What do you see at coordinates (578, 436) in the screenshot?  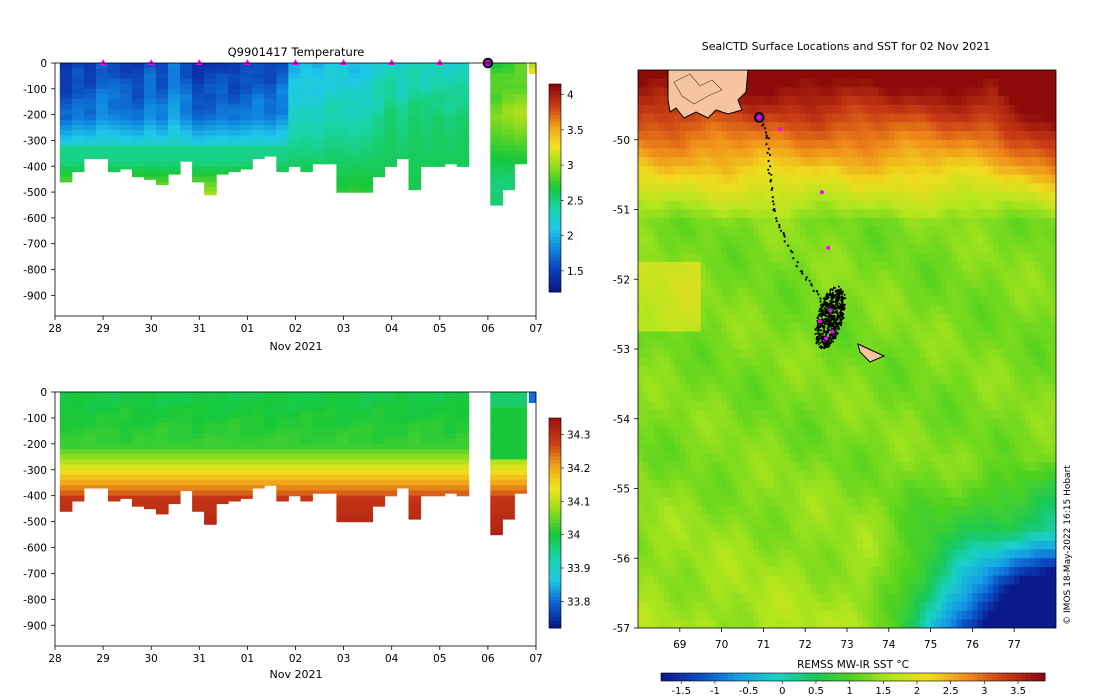 I see `salinity-colorbar-label: 34.3` at bounding box center [578, 436].